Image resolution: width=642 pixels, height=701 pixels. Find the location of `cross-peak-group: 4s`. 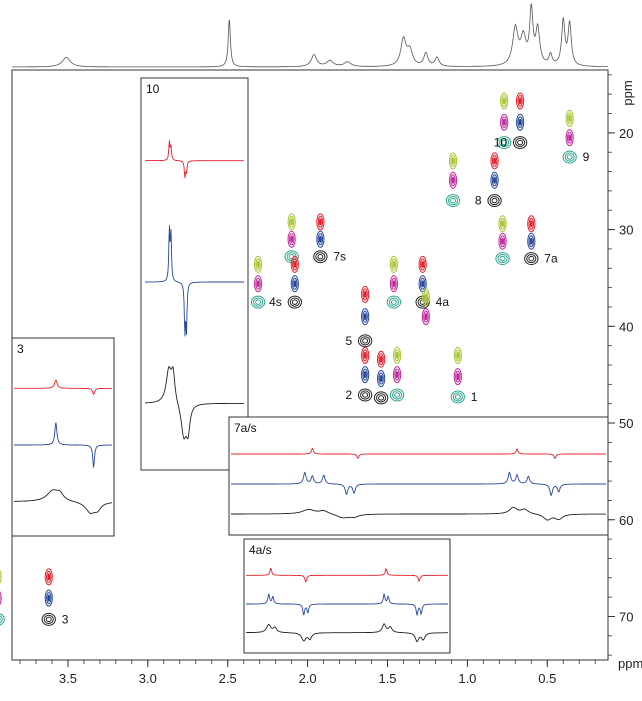

cross-peak-group: 4s is located at coordinates (276, 282).